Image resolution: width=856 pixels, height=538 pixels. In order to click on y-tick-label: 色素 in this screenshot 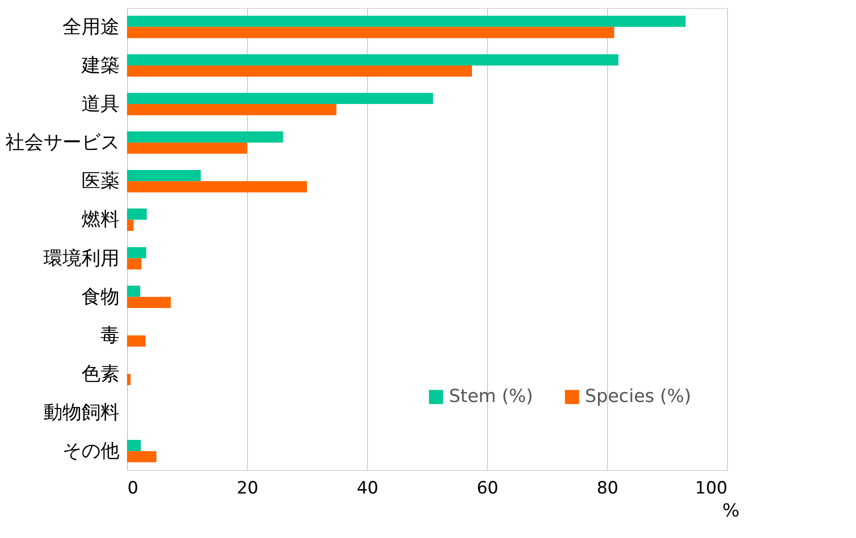, I will do `click(101, 373)`.